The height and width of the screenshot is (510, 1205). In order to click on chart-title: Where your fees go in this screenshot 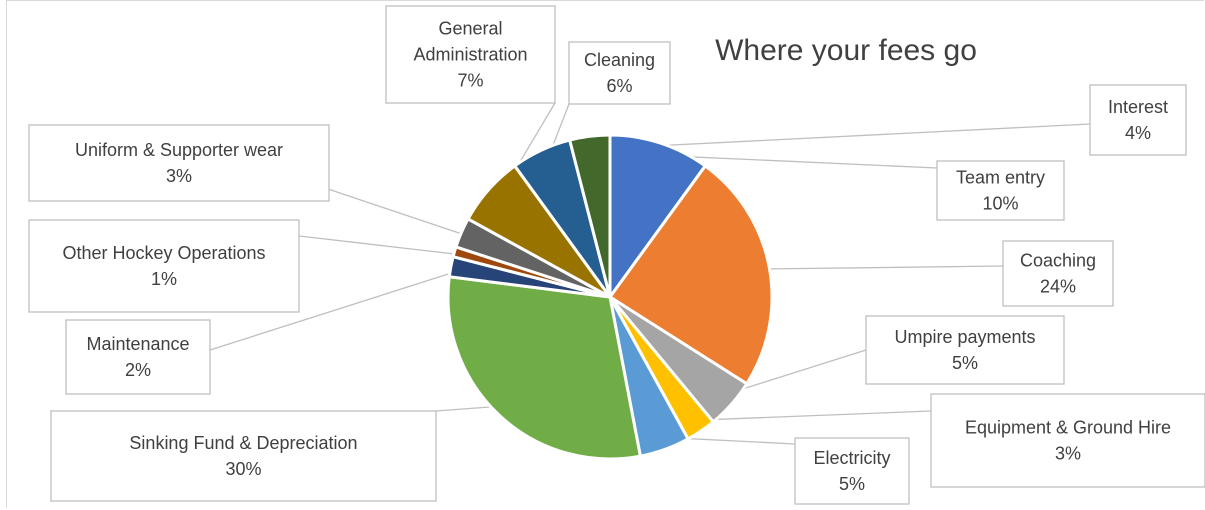, I will do `click(846, 50)`.